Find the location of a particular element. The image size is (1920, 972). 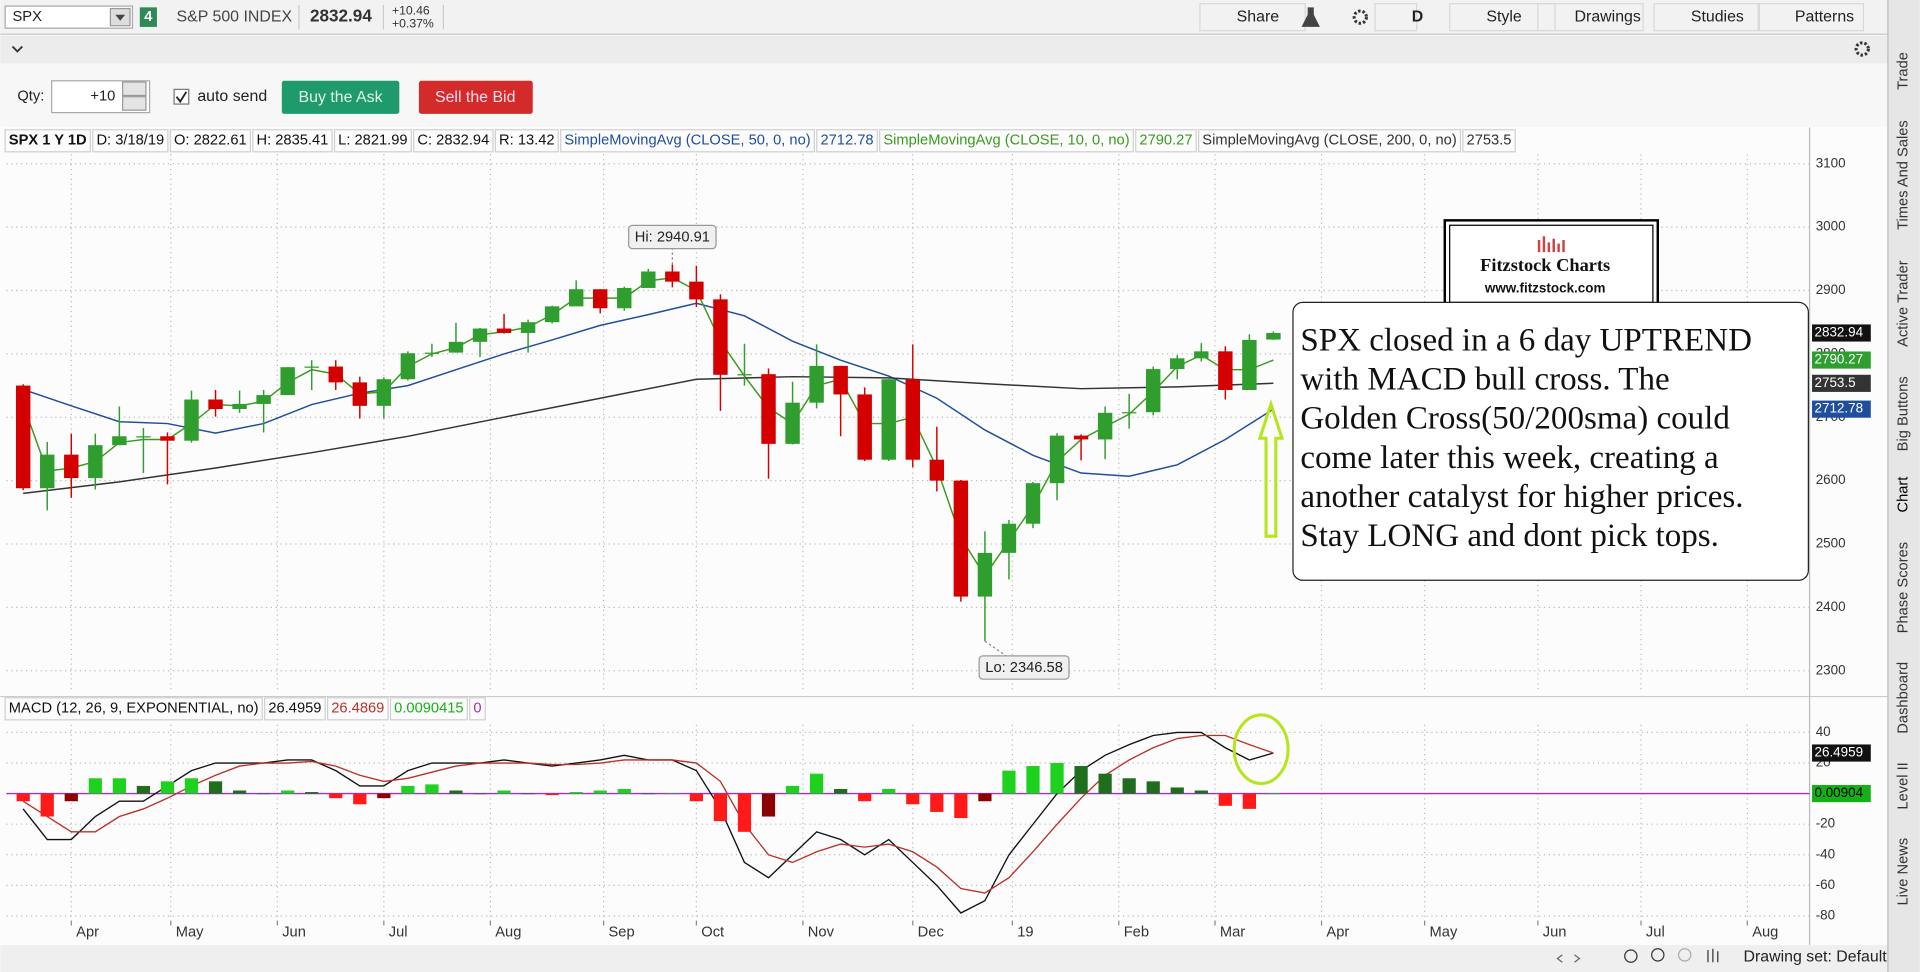

qty-value: +10 is located at coordinates (102, 97).